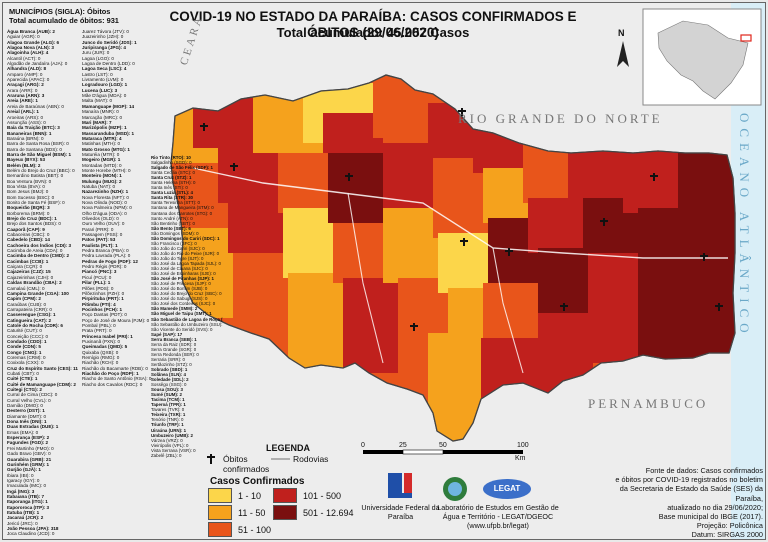 Image resolution: width=768 pixels, height=542 pixels. Describe the element at coordinates (25, 363) in the screenshot. I see `municipio-entry: Coxixola (CXX): 0` at that location.